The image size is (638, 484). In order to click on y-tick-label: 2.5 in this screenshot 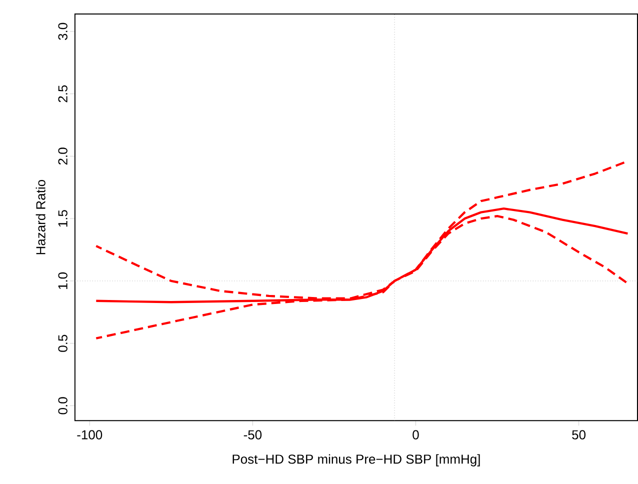, I will do `click(63, 94)`.